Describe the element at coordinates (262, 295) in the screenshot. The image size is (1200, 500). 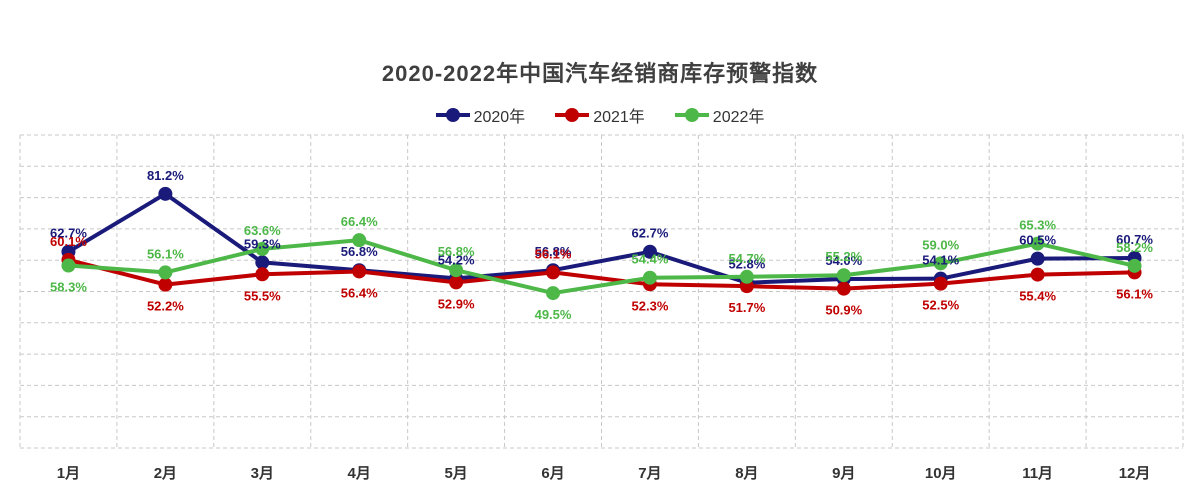
I see `data-label: 55.5%` at that location.